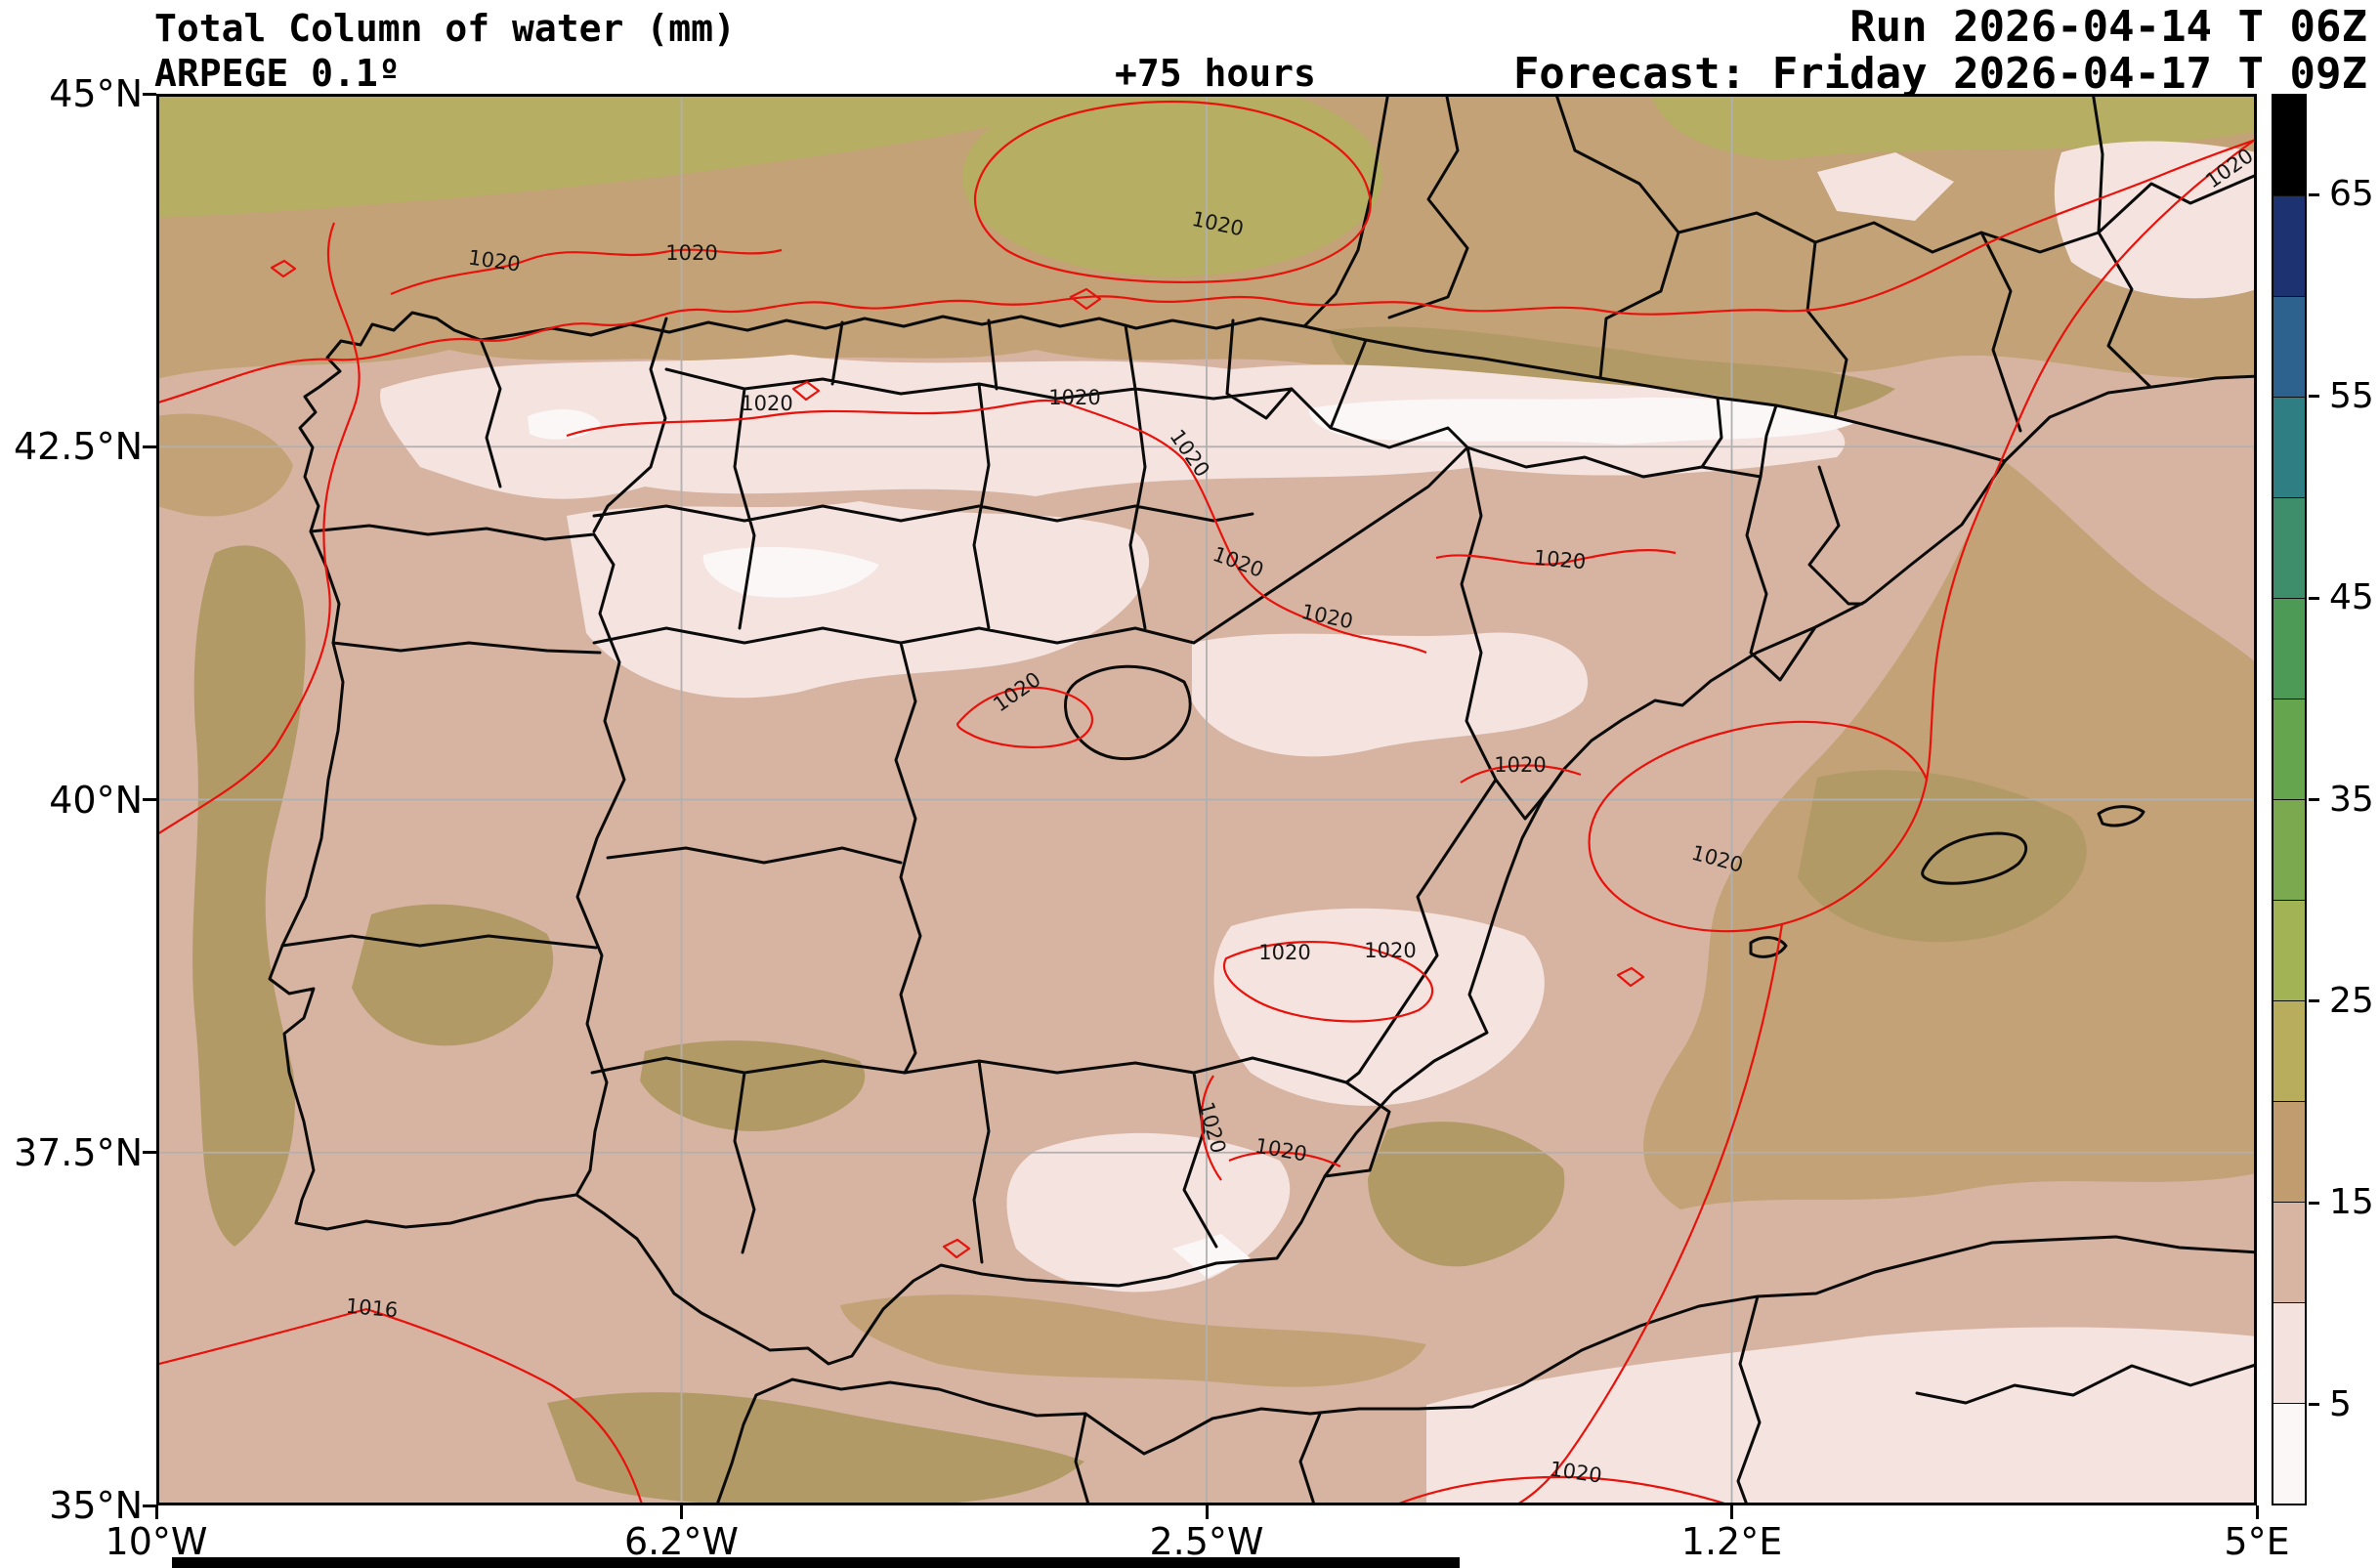 The height and width of the screenshot is (1568, 2379). I want to click on colorbar, so click(2289, 799).